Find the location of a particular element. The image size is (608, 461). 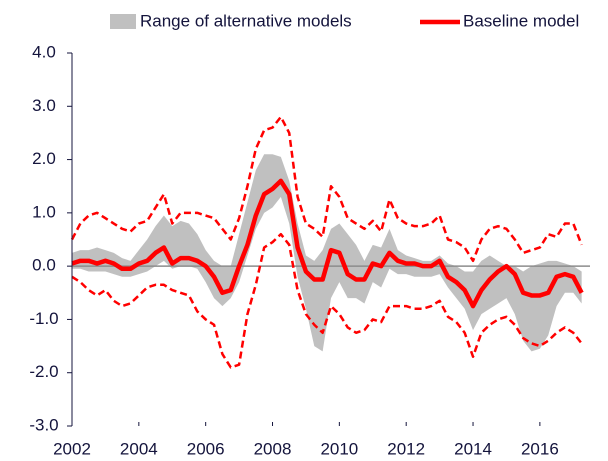

y-tick-label: 1.0 is located at coordinates (44, 211).